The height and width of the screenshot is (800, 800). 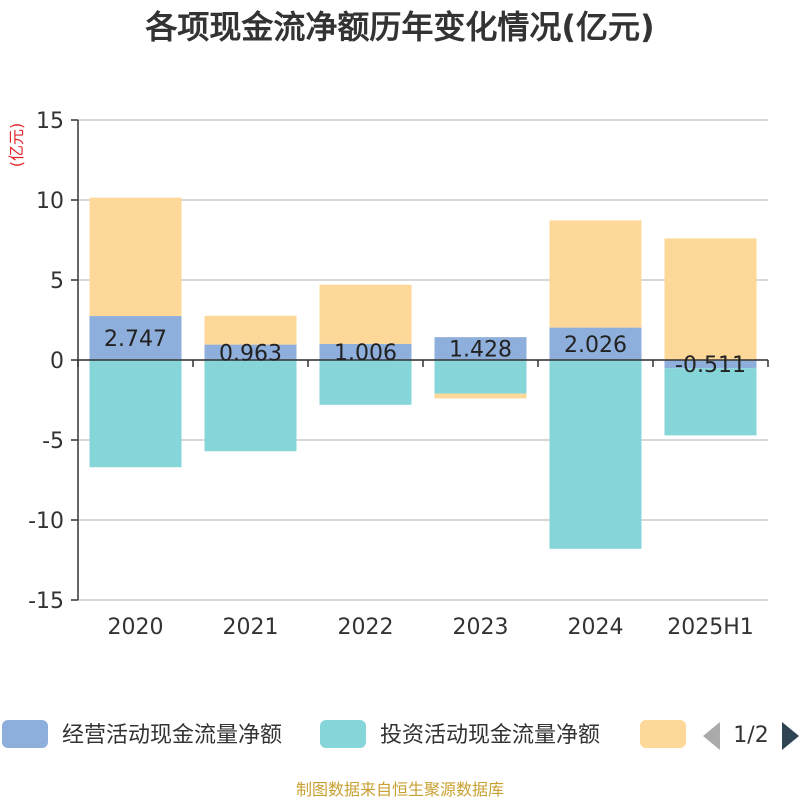 I want to click on legend-page-indicator: 1/2, so click(x=750, y=735).